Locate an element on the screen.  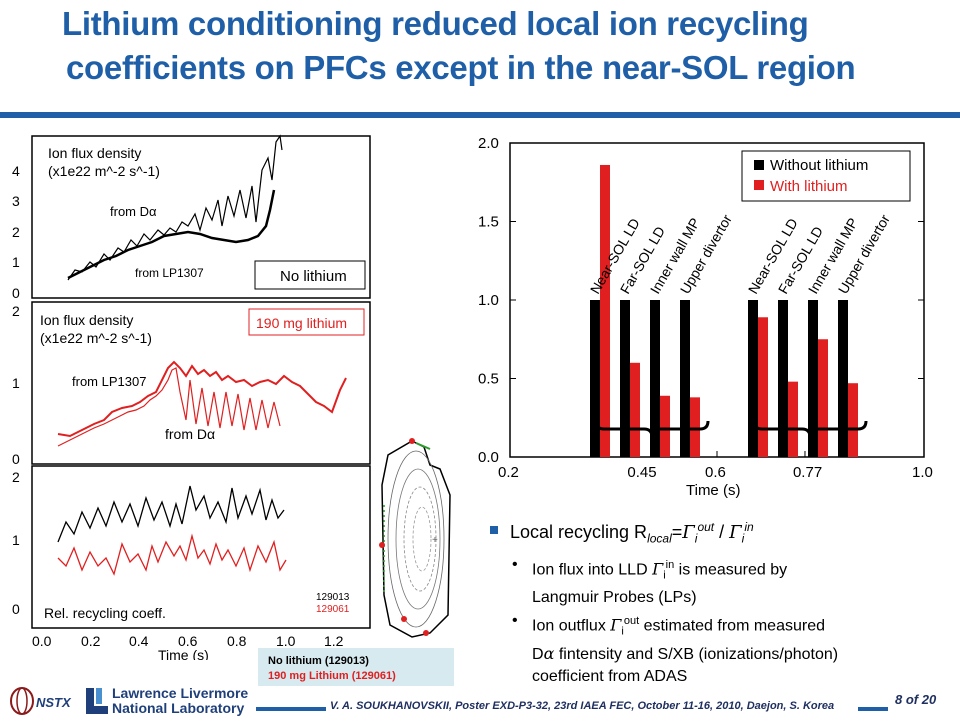
mid-d-alpha-trace is located at coordinates (169, 407).